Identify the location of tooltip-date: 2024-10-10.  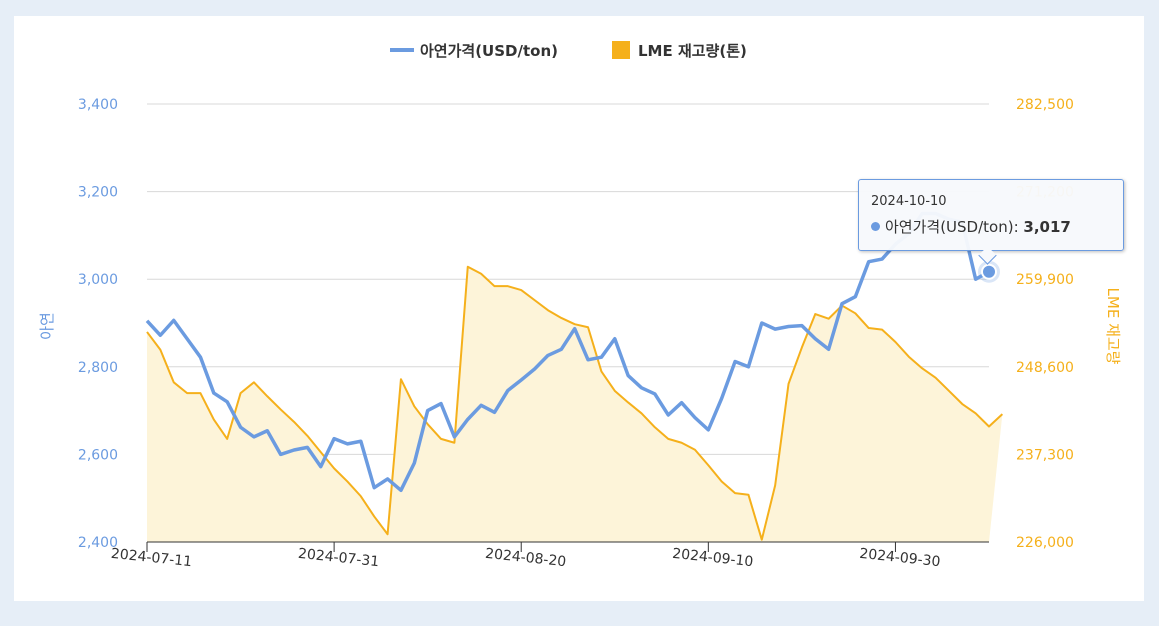
(909, 201).